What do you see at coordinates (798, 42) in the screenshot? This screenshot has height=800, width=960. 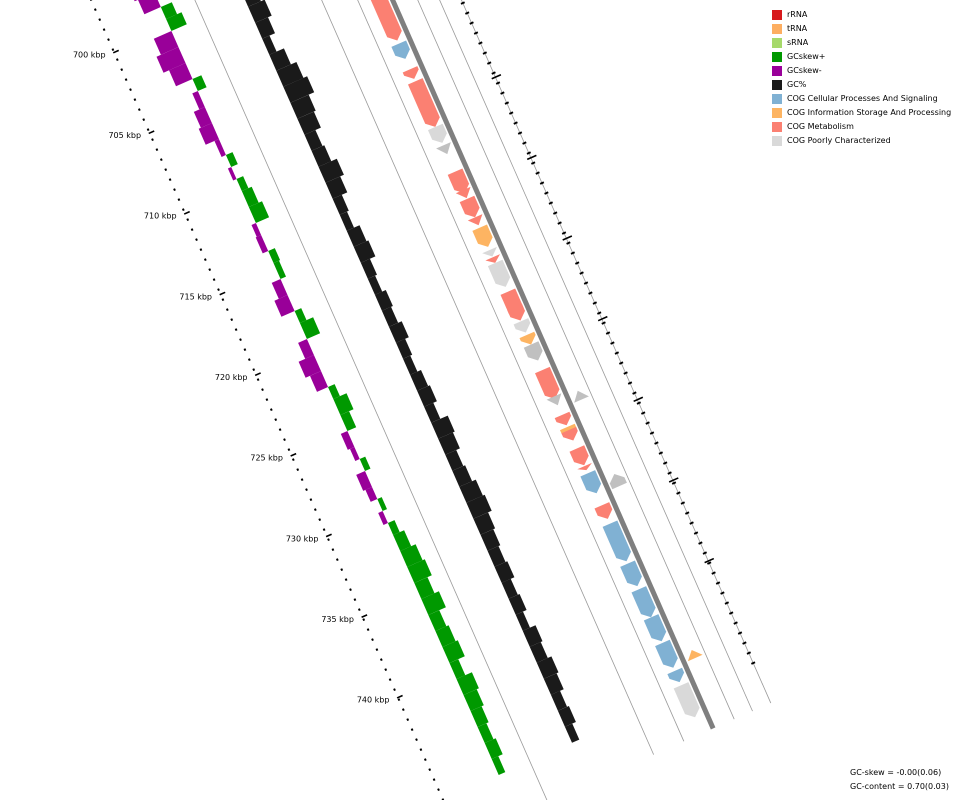 I see `legend-label: sRNA` at bounding box center [798, 42].